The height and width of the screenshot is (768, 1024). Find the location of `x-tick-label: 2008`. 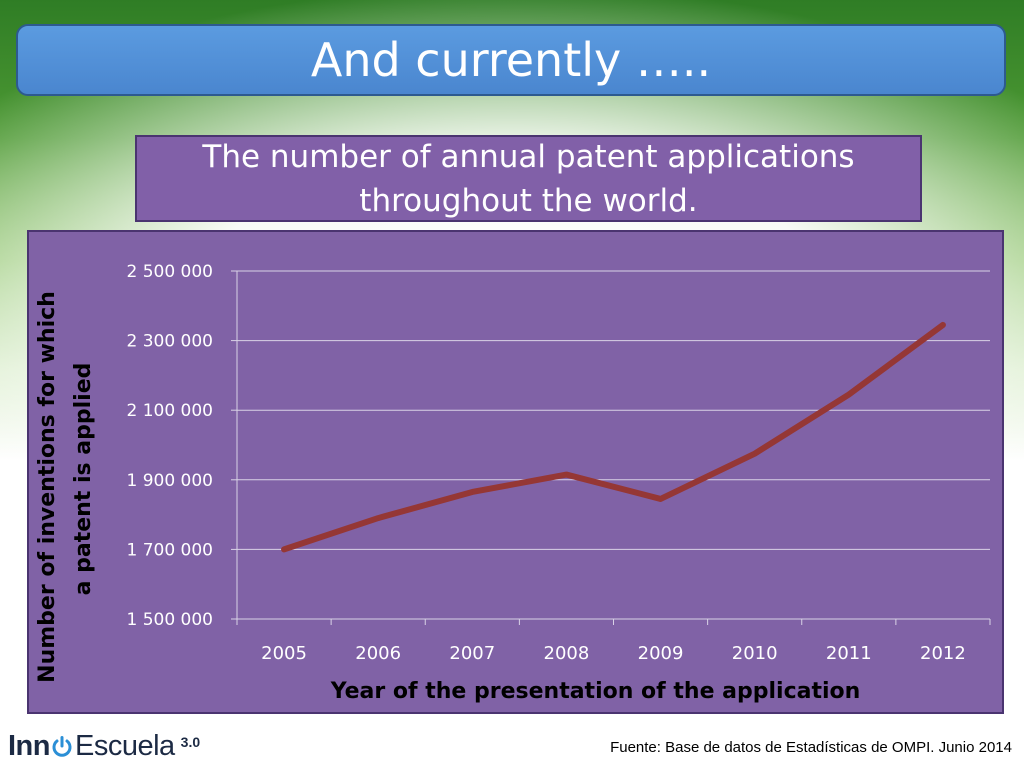

x-tick-label: 2008 is located at coordinates (567, 653).